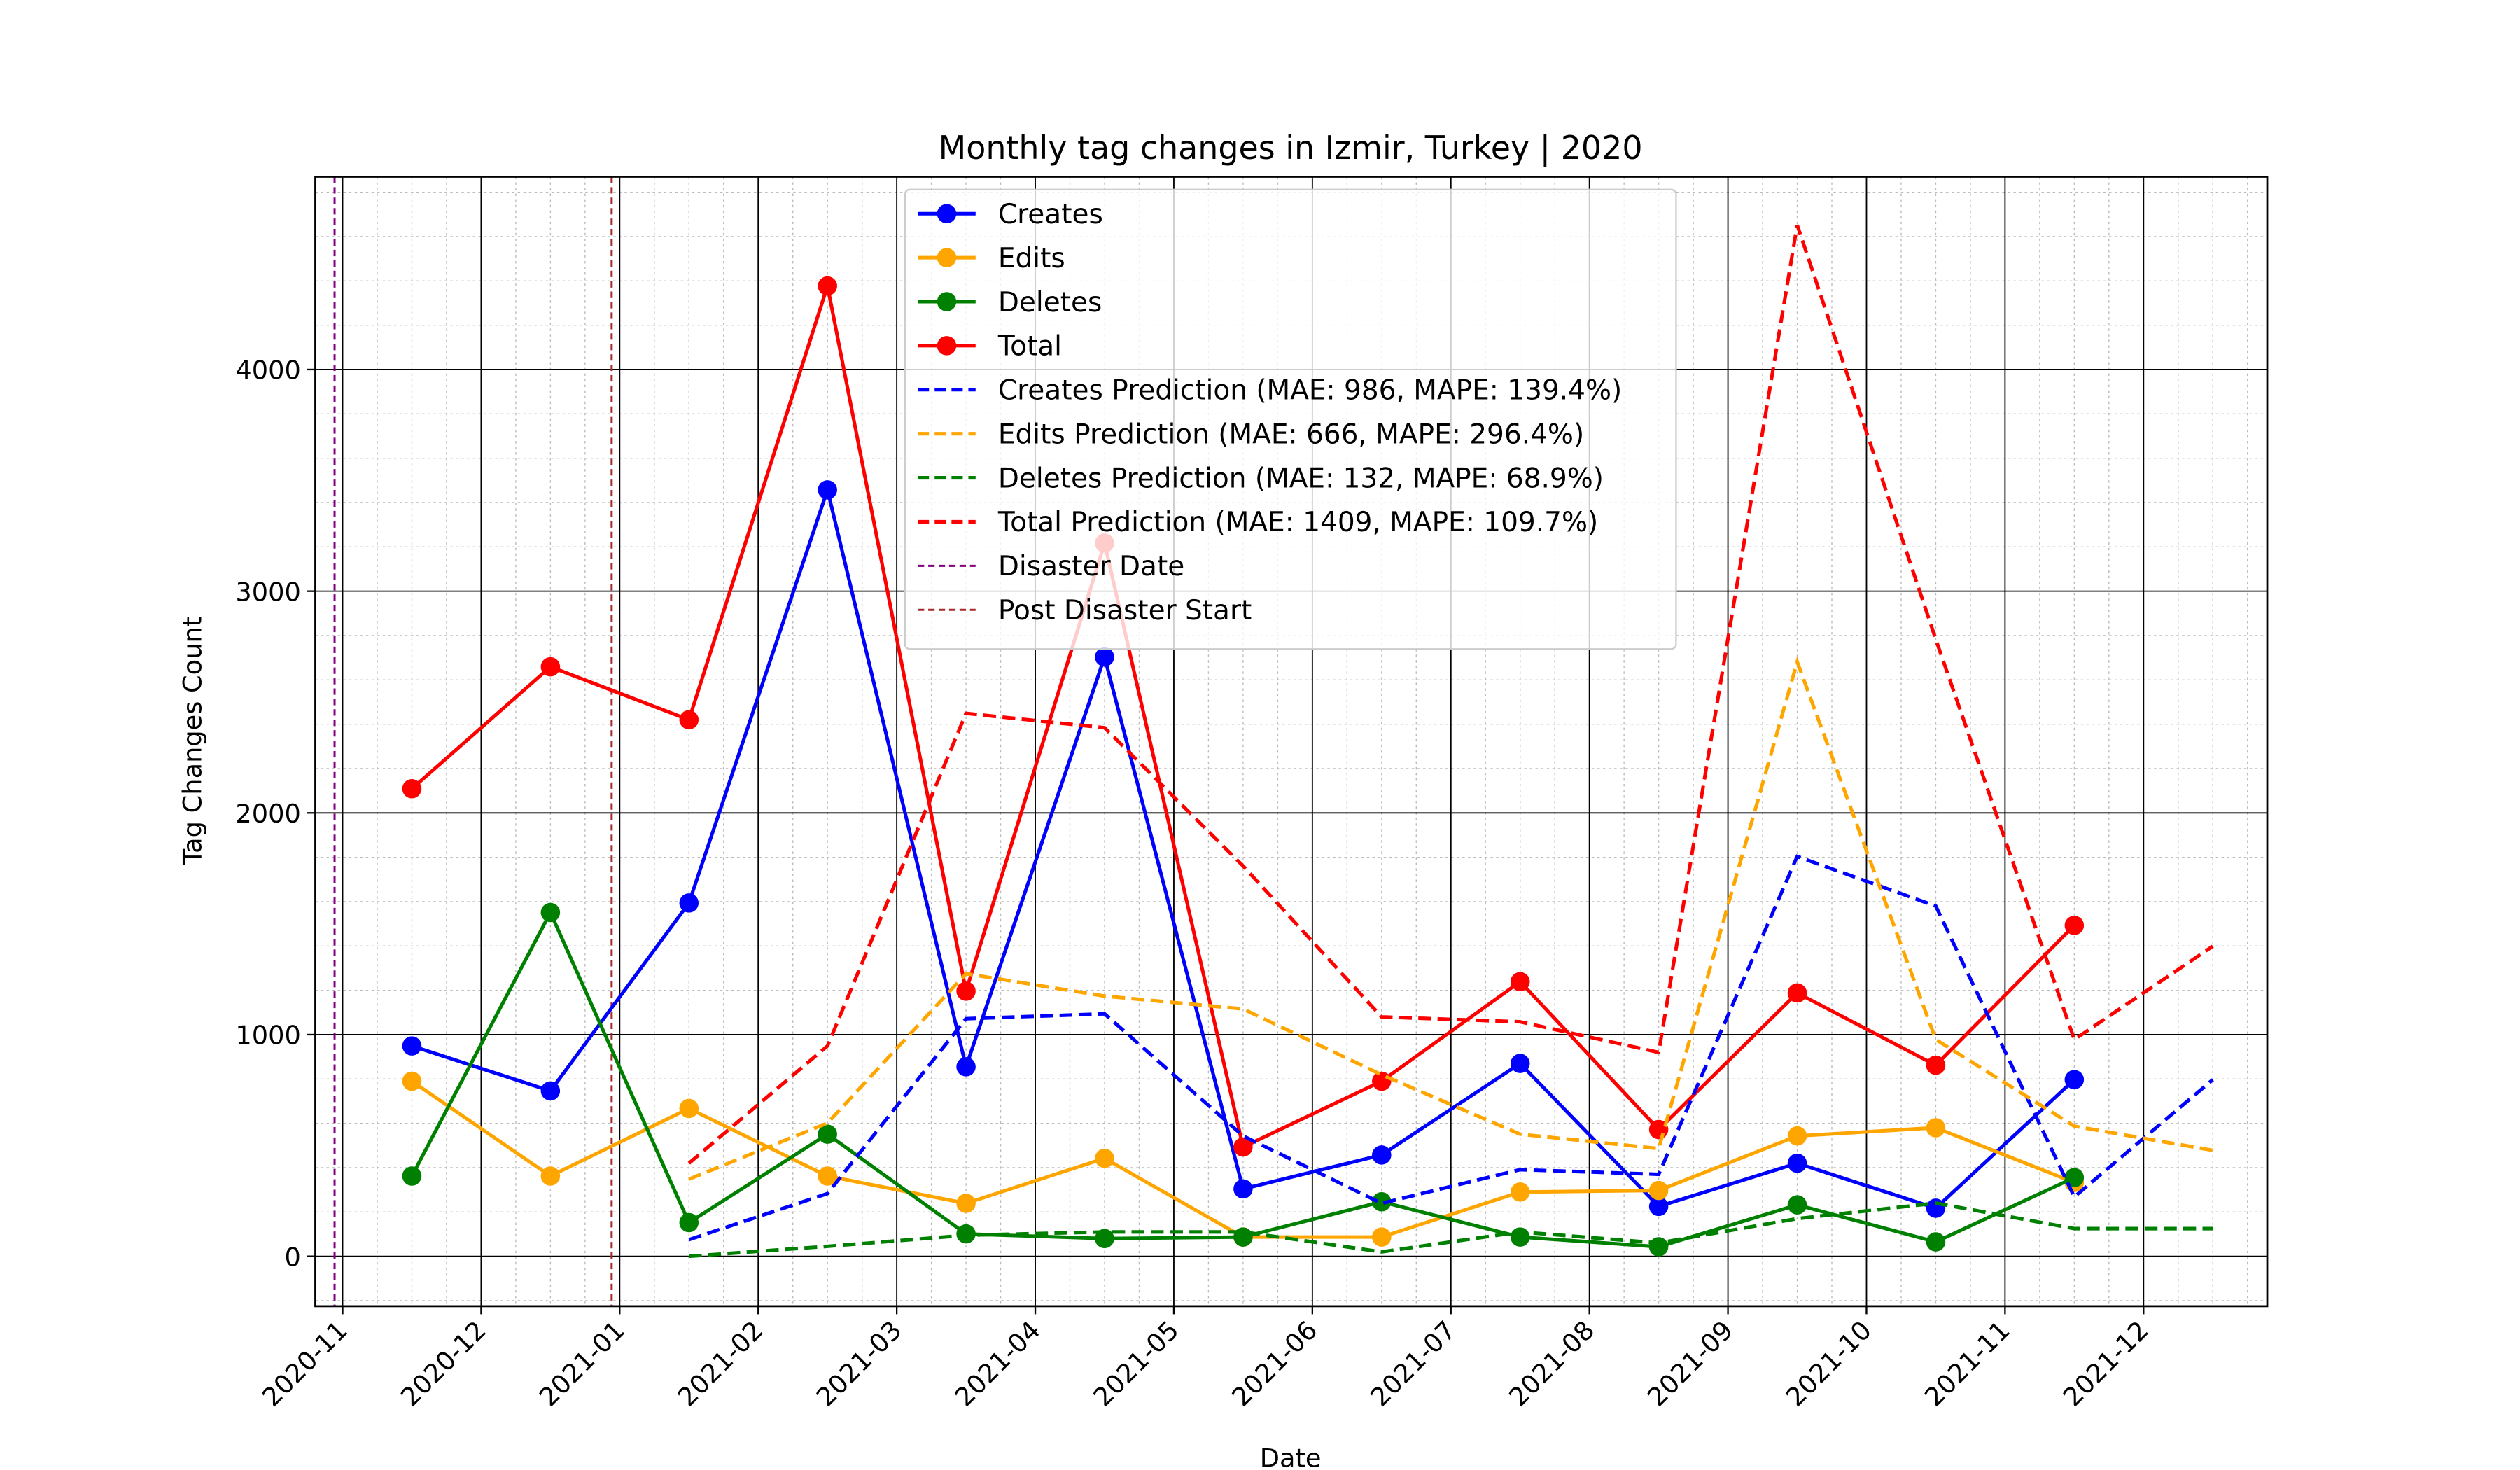  What do you see at coordinates (1291, 1456) in the screenshot?
I see `x-axis-label: Date` at bounding box center [1291, 1456].